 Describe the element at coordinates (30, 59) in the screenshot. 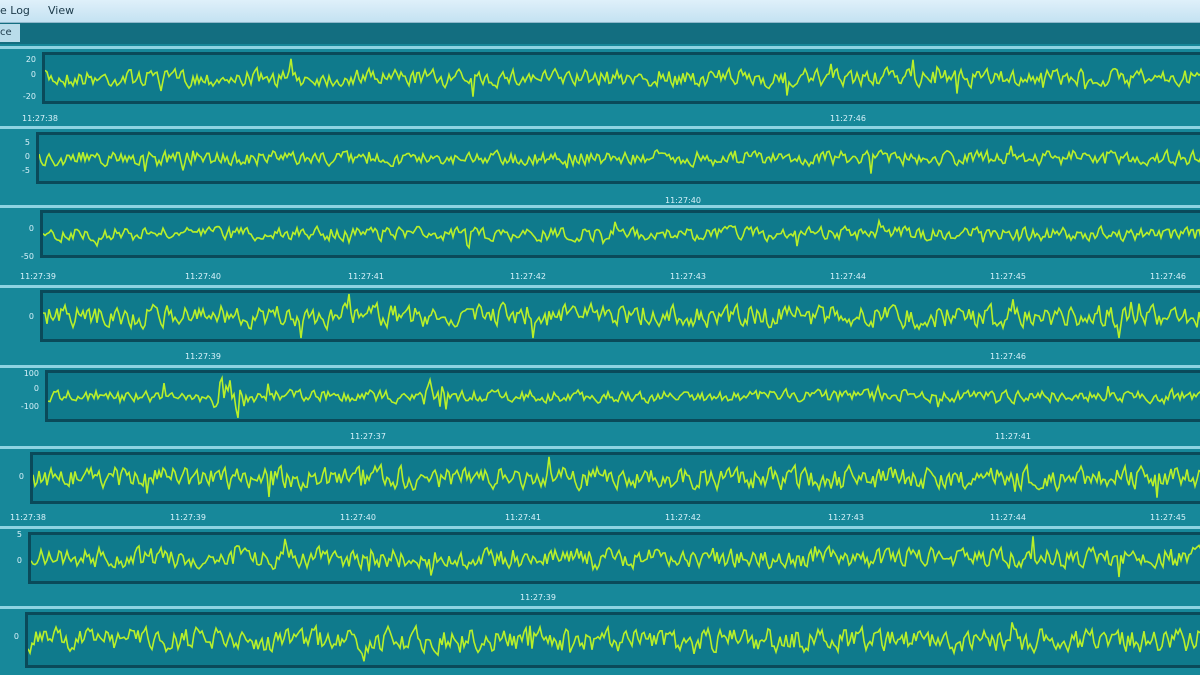

I see `y-tick-label: 20` at that location.